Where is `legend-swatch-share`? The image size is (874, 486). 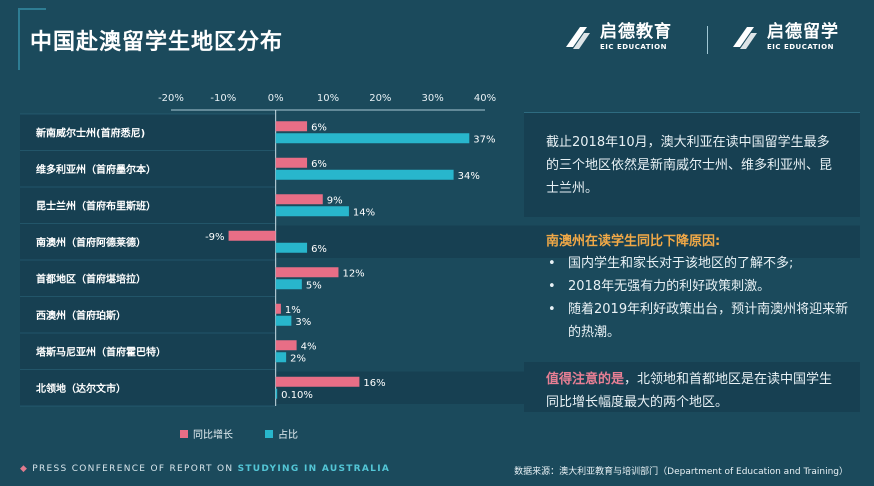
legend-swatch-share is located at coordinates (269, 433).